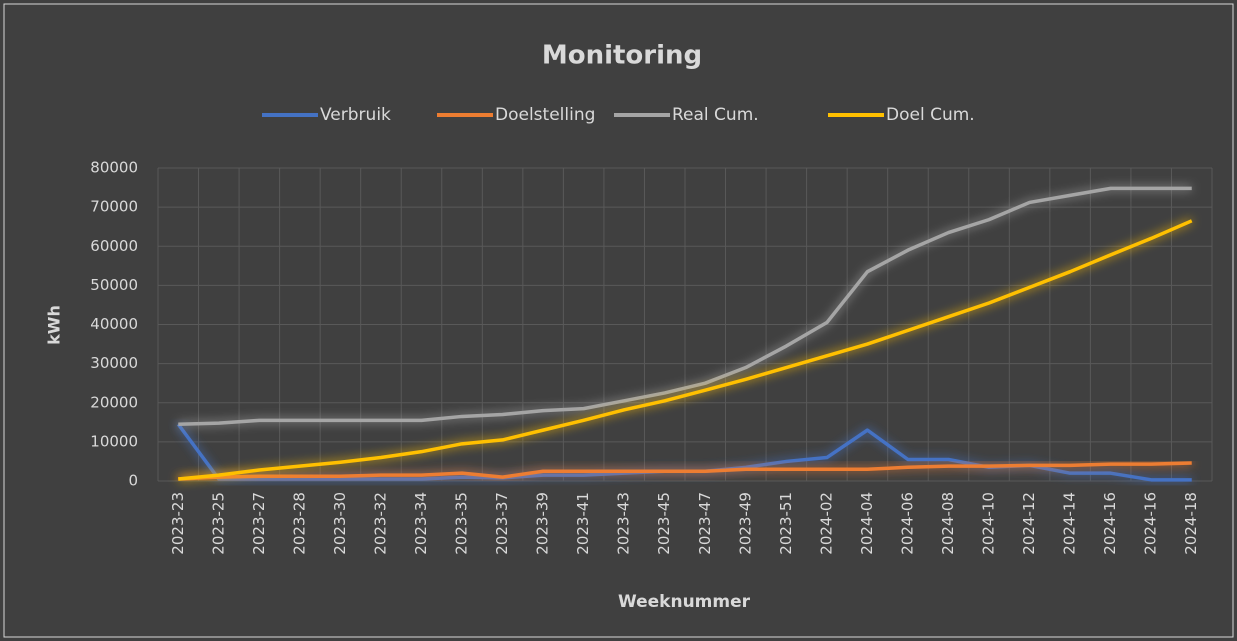 This screenshot has height=641, width=1237. I want to click on chart-title: Monitoring, so click(622, 56).